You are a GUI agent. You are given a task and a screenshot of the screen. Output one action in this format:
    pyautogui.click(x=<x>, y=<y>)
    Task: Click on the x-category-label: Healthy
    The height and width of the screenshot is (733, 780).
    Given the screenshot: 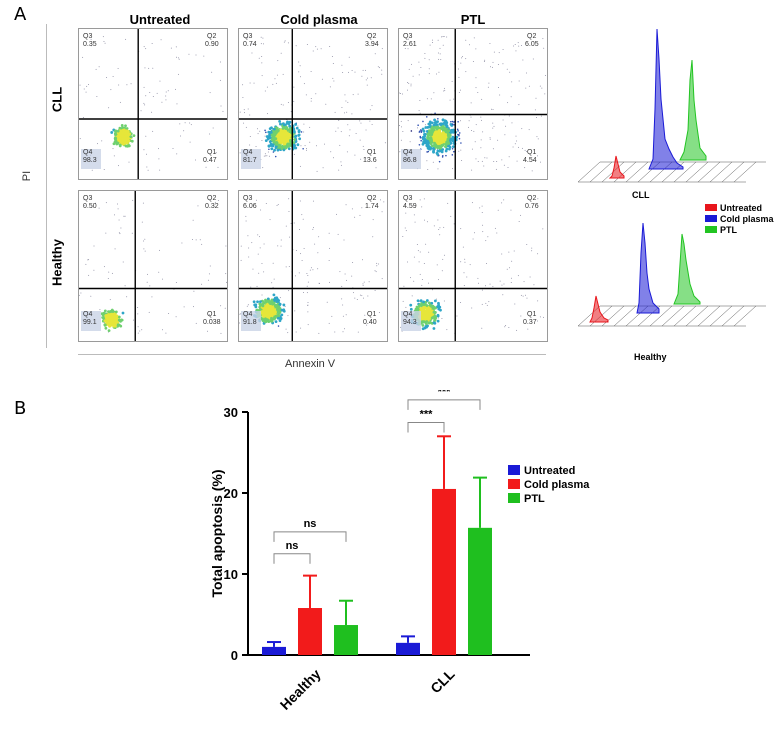 What is the action you would take?
    pyautogui.click(x=300, y=689)
    